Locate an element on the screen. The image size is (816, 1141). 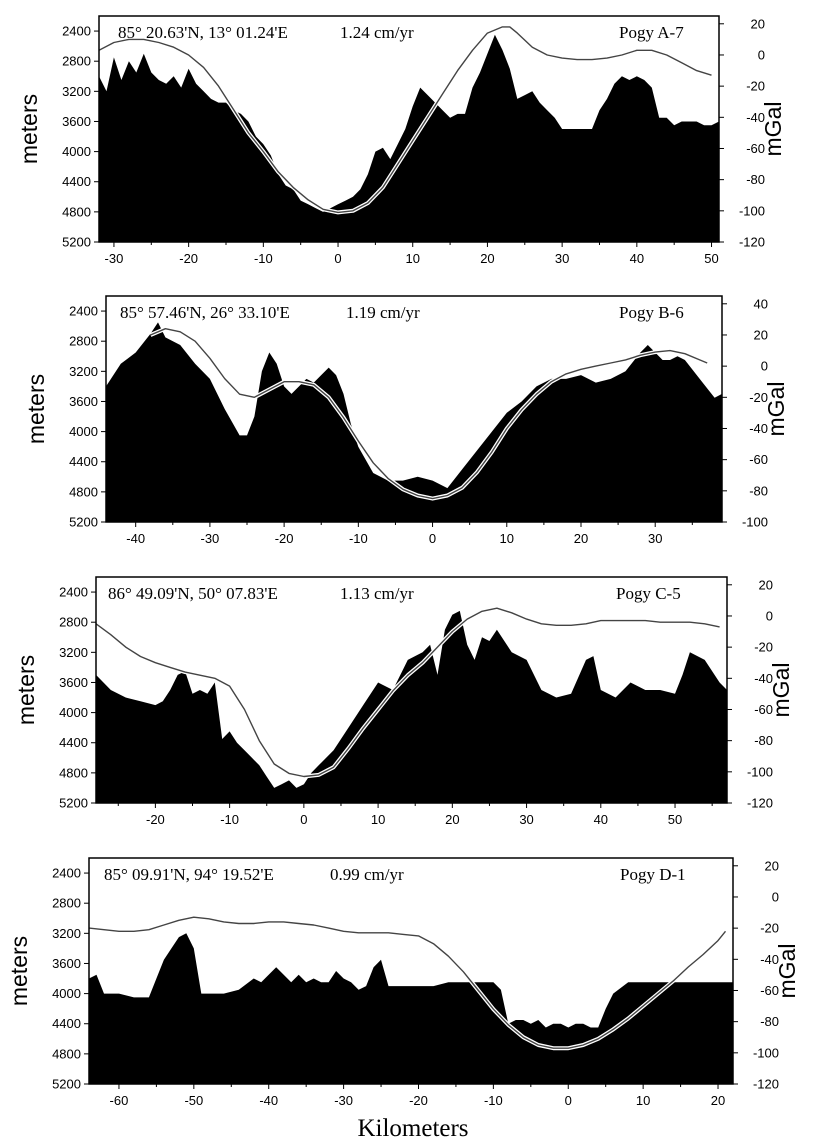
panel-rate: 0.99 cm/yr is located at coordinates (367, 874).